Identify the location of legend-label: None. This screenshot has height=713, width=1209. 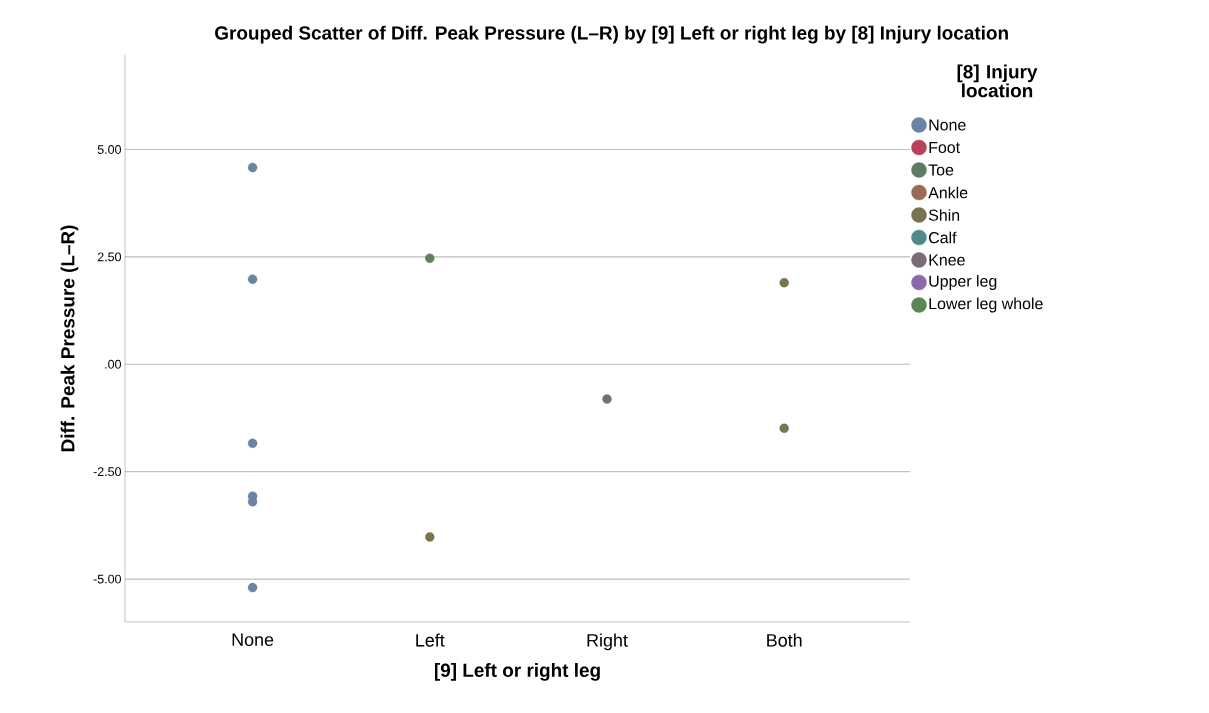
(947, 125).